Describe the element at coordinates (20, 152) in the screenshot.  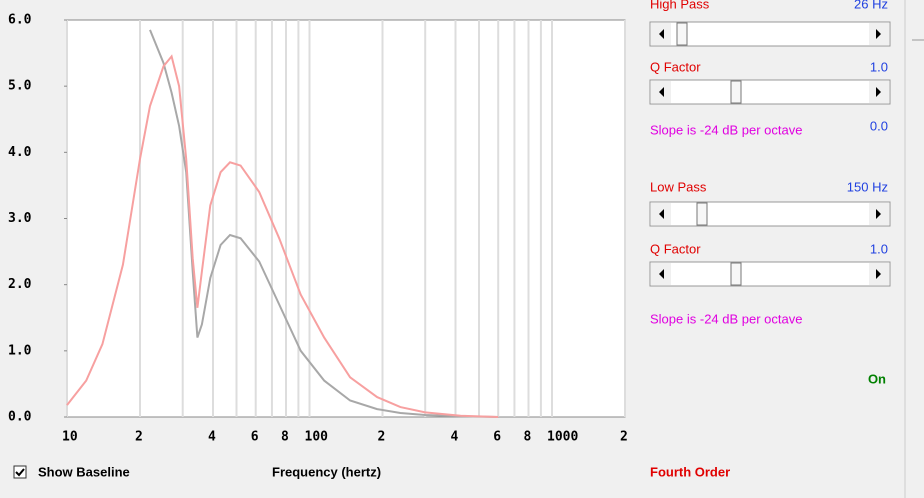
I see `y-tick-label: 4.0` at that location.